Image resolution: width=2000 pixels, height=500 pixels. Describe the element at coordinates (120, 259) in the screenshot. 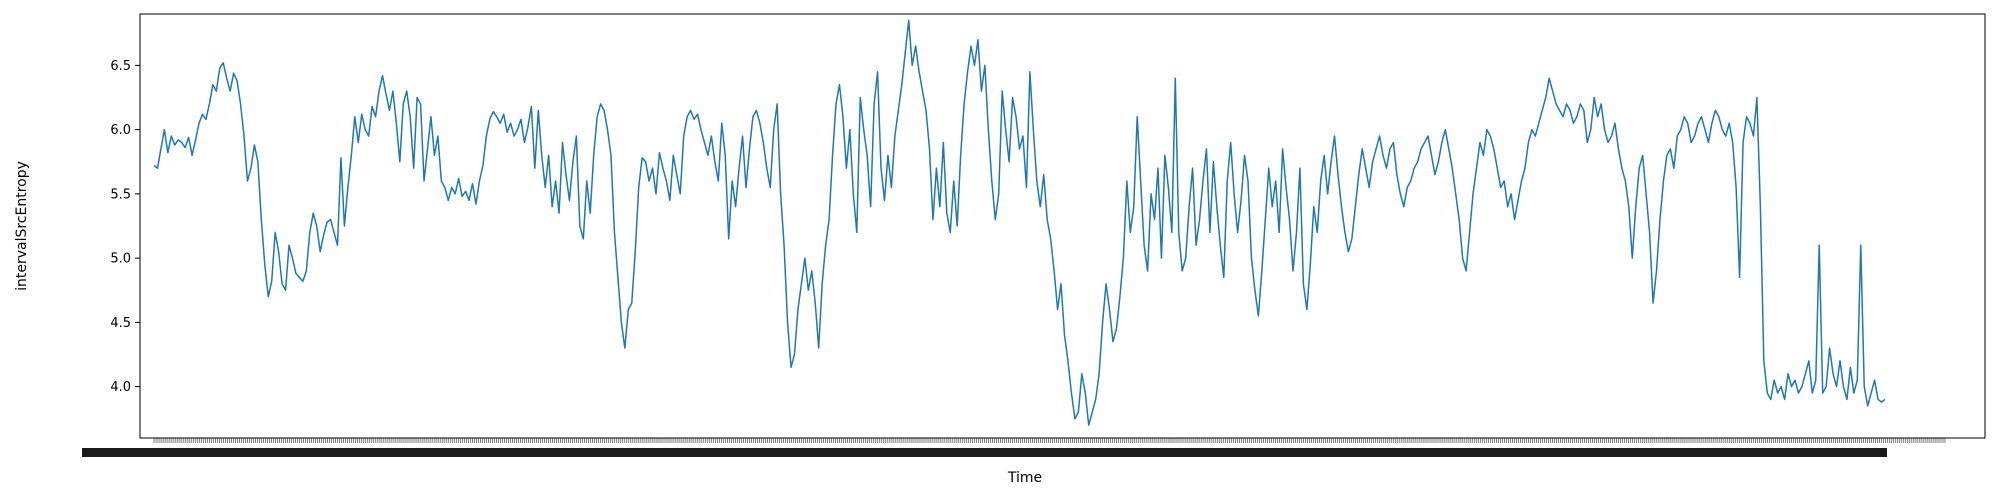

I see `y-tick-label: 5.0` at that location.